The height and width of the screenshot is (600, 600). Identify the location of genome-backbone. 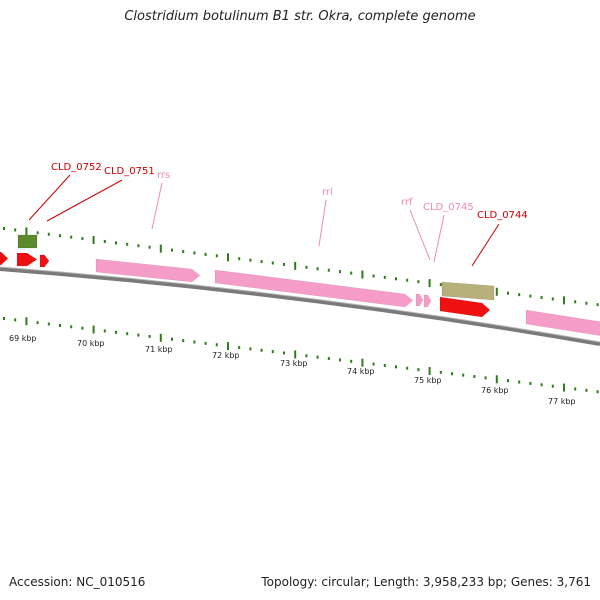
(300, 306).